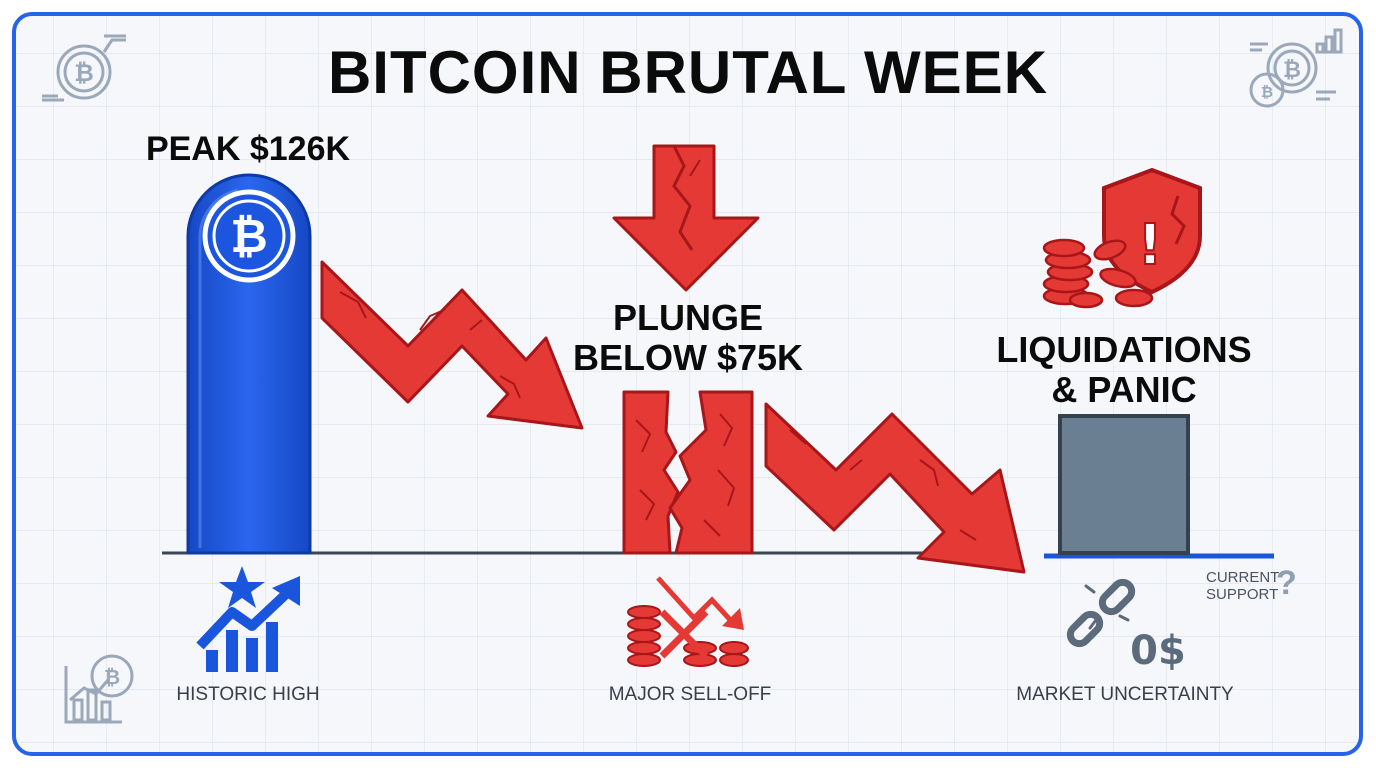  I want to click on zero-dollar-icon: 0$, so click(1158, 651).